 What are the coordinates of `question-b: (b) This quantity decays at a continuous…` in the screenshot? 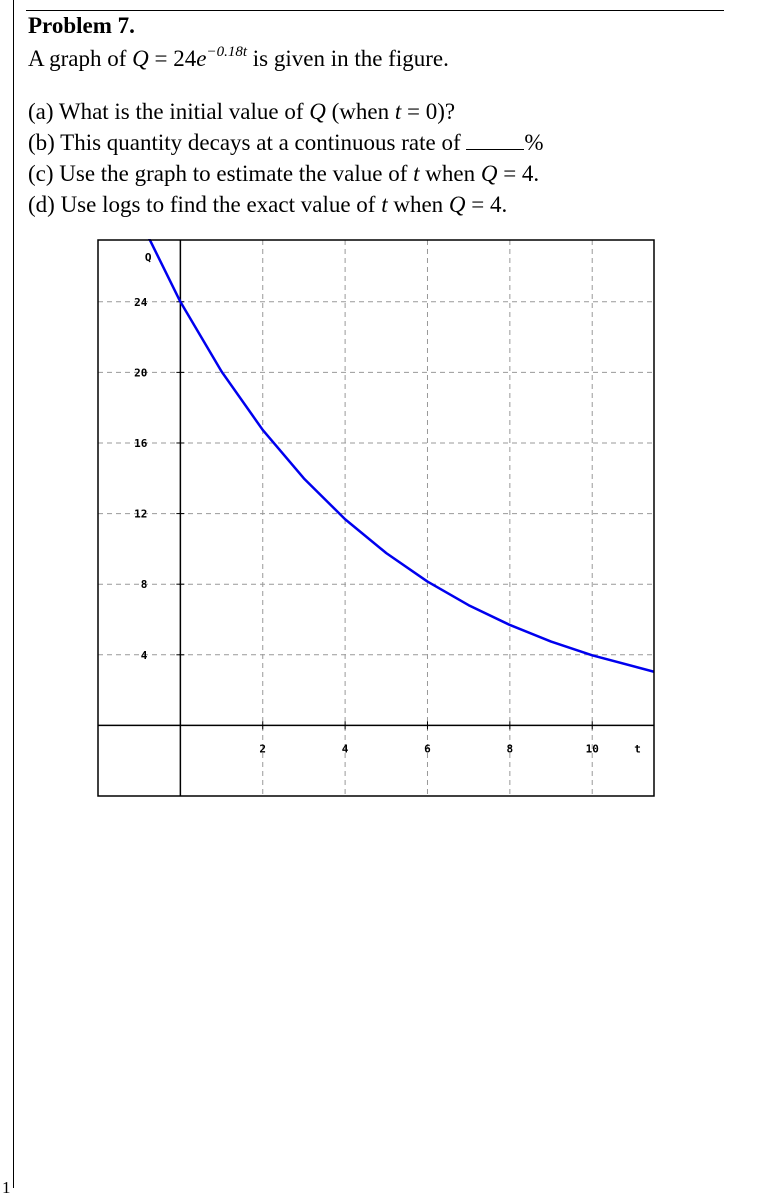 It's located at (378, 142).